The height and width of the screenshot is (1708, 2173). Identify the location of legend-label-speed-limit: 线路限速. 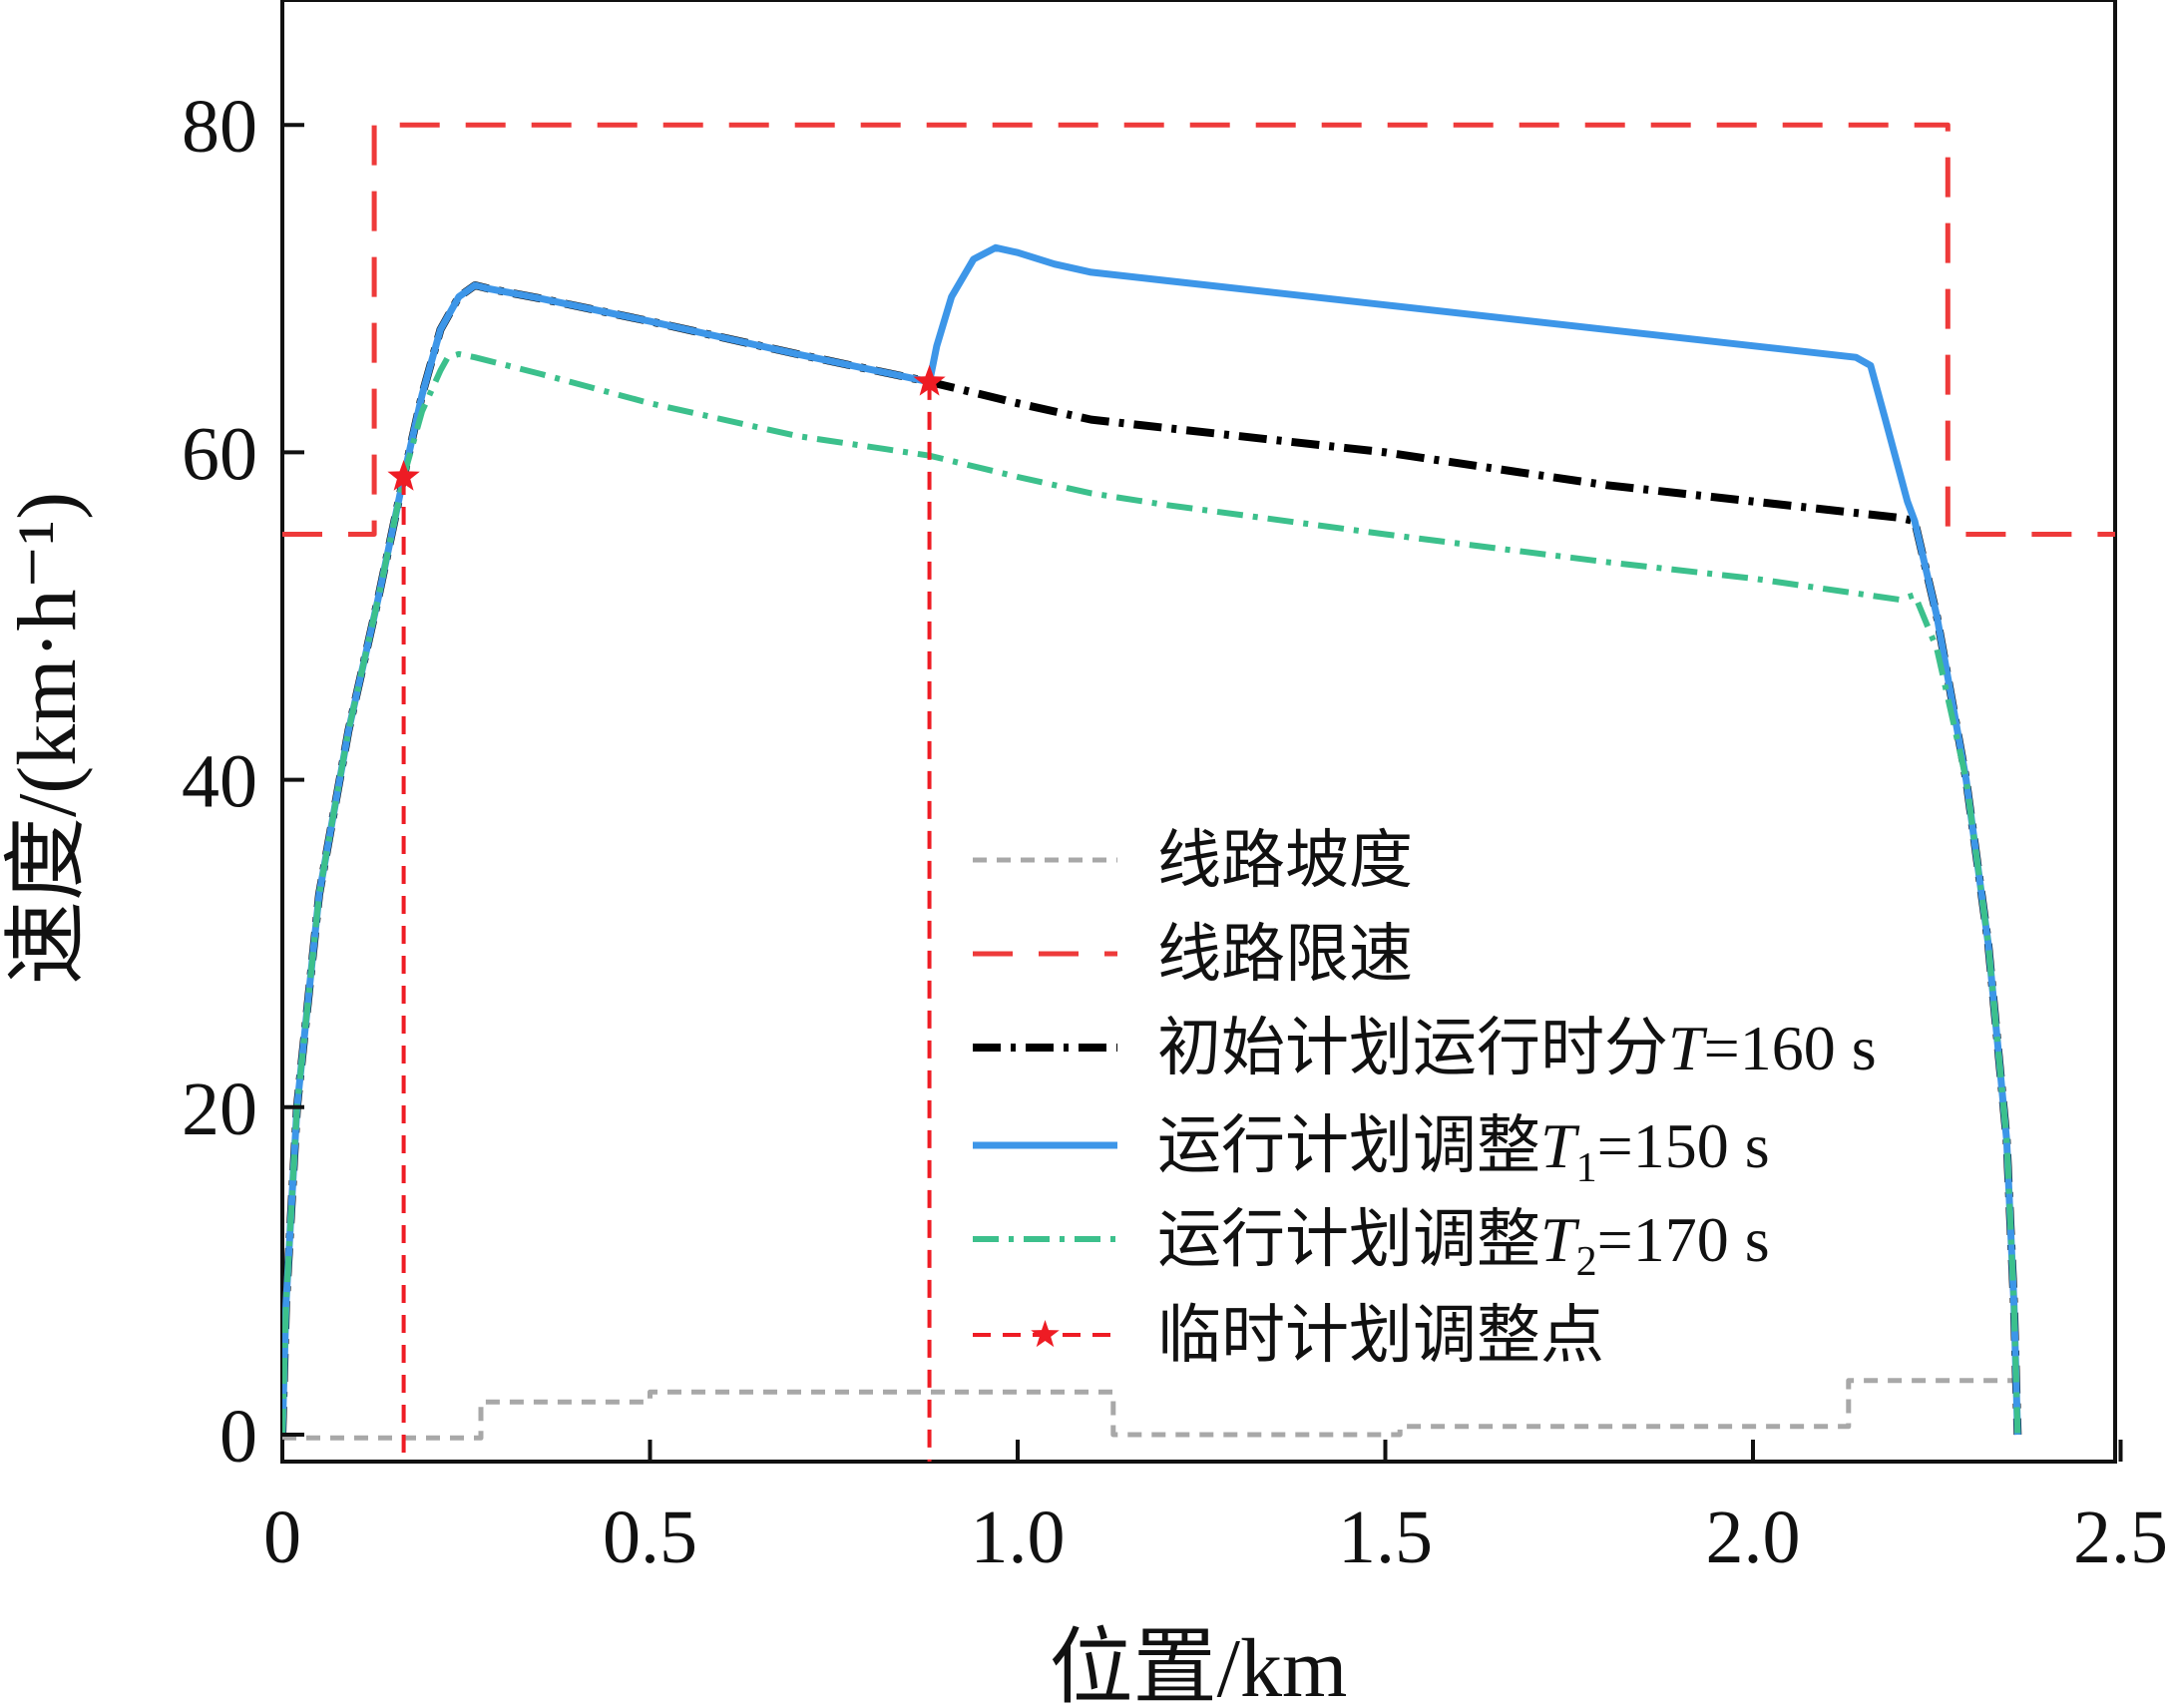
(1285, 954).